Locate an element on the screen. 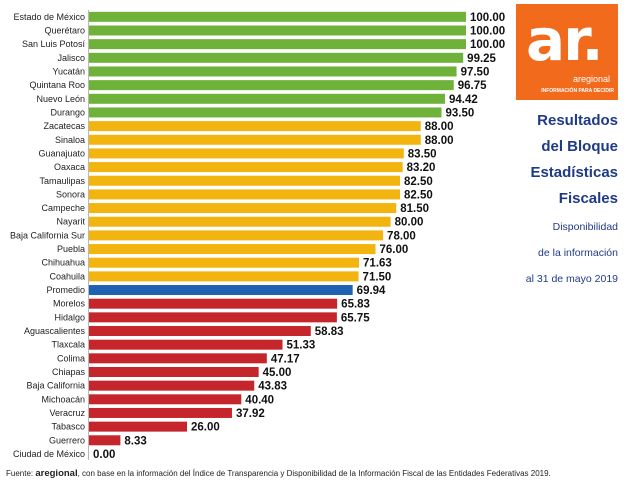 The height and width of the screenshot is (489, 626). value-label: 45.00 is located at coordinates (277, 373).